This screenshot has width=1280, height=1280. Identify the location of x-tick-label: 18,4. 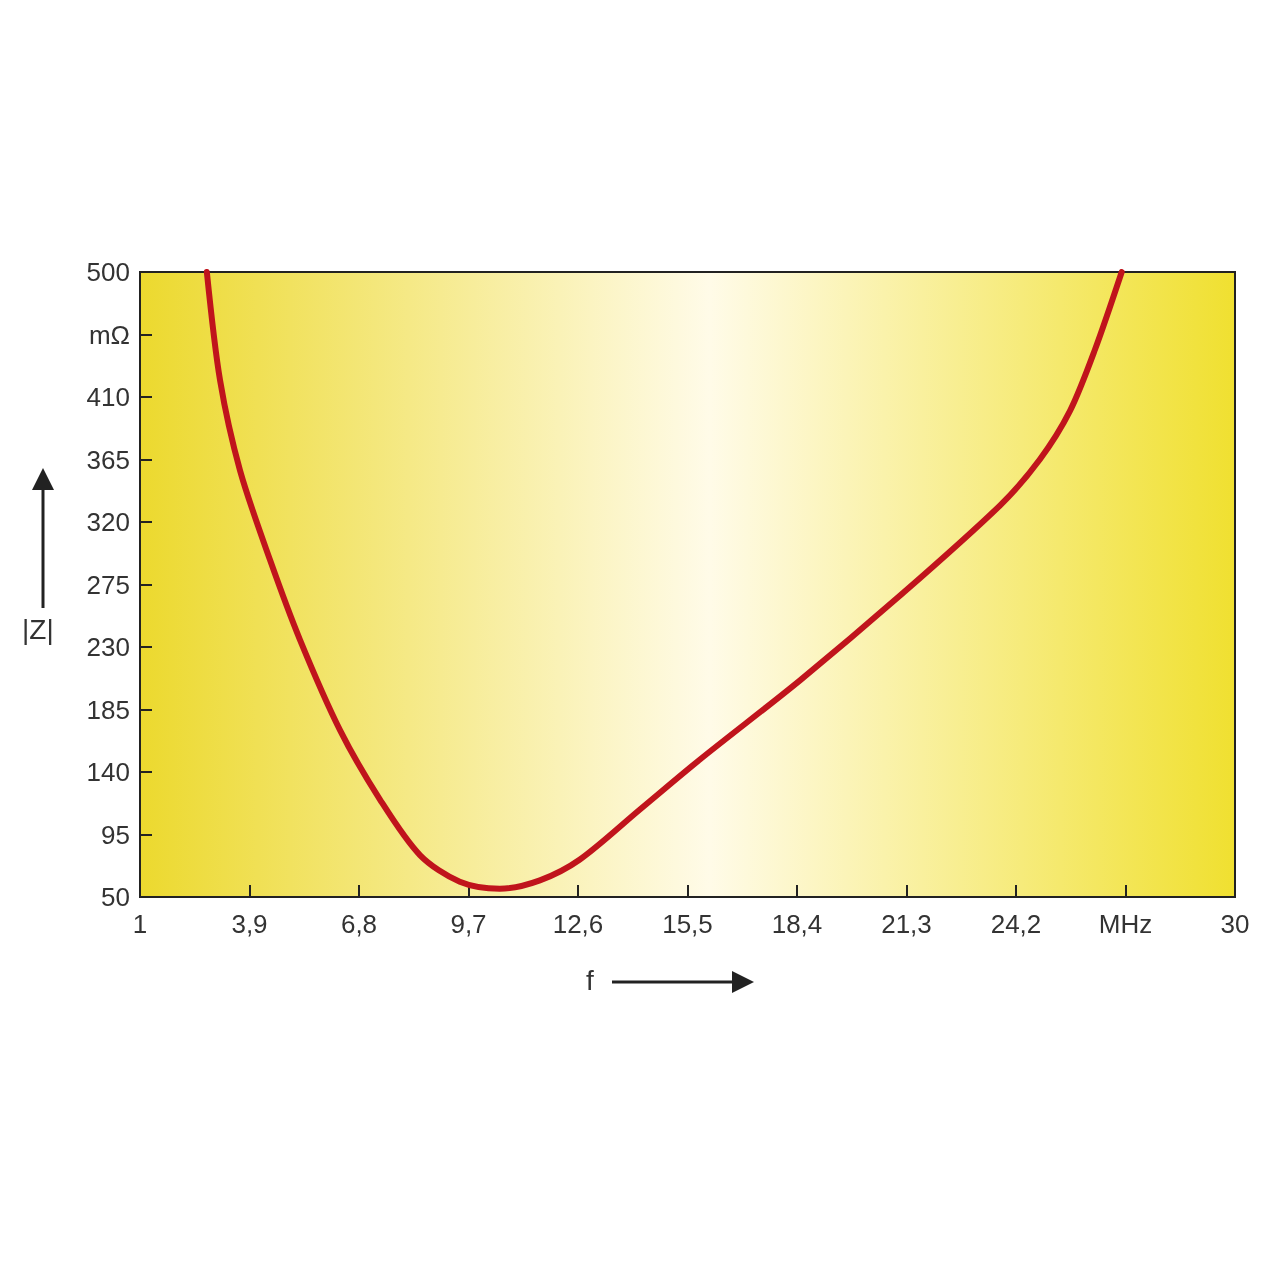
(797, 924).